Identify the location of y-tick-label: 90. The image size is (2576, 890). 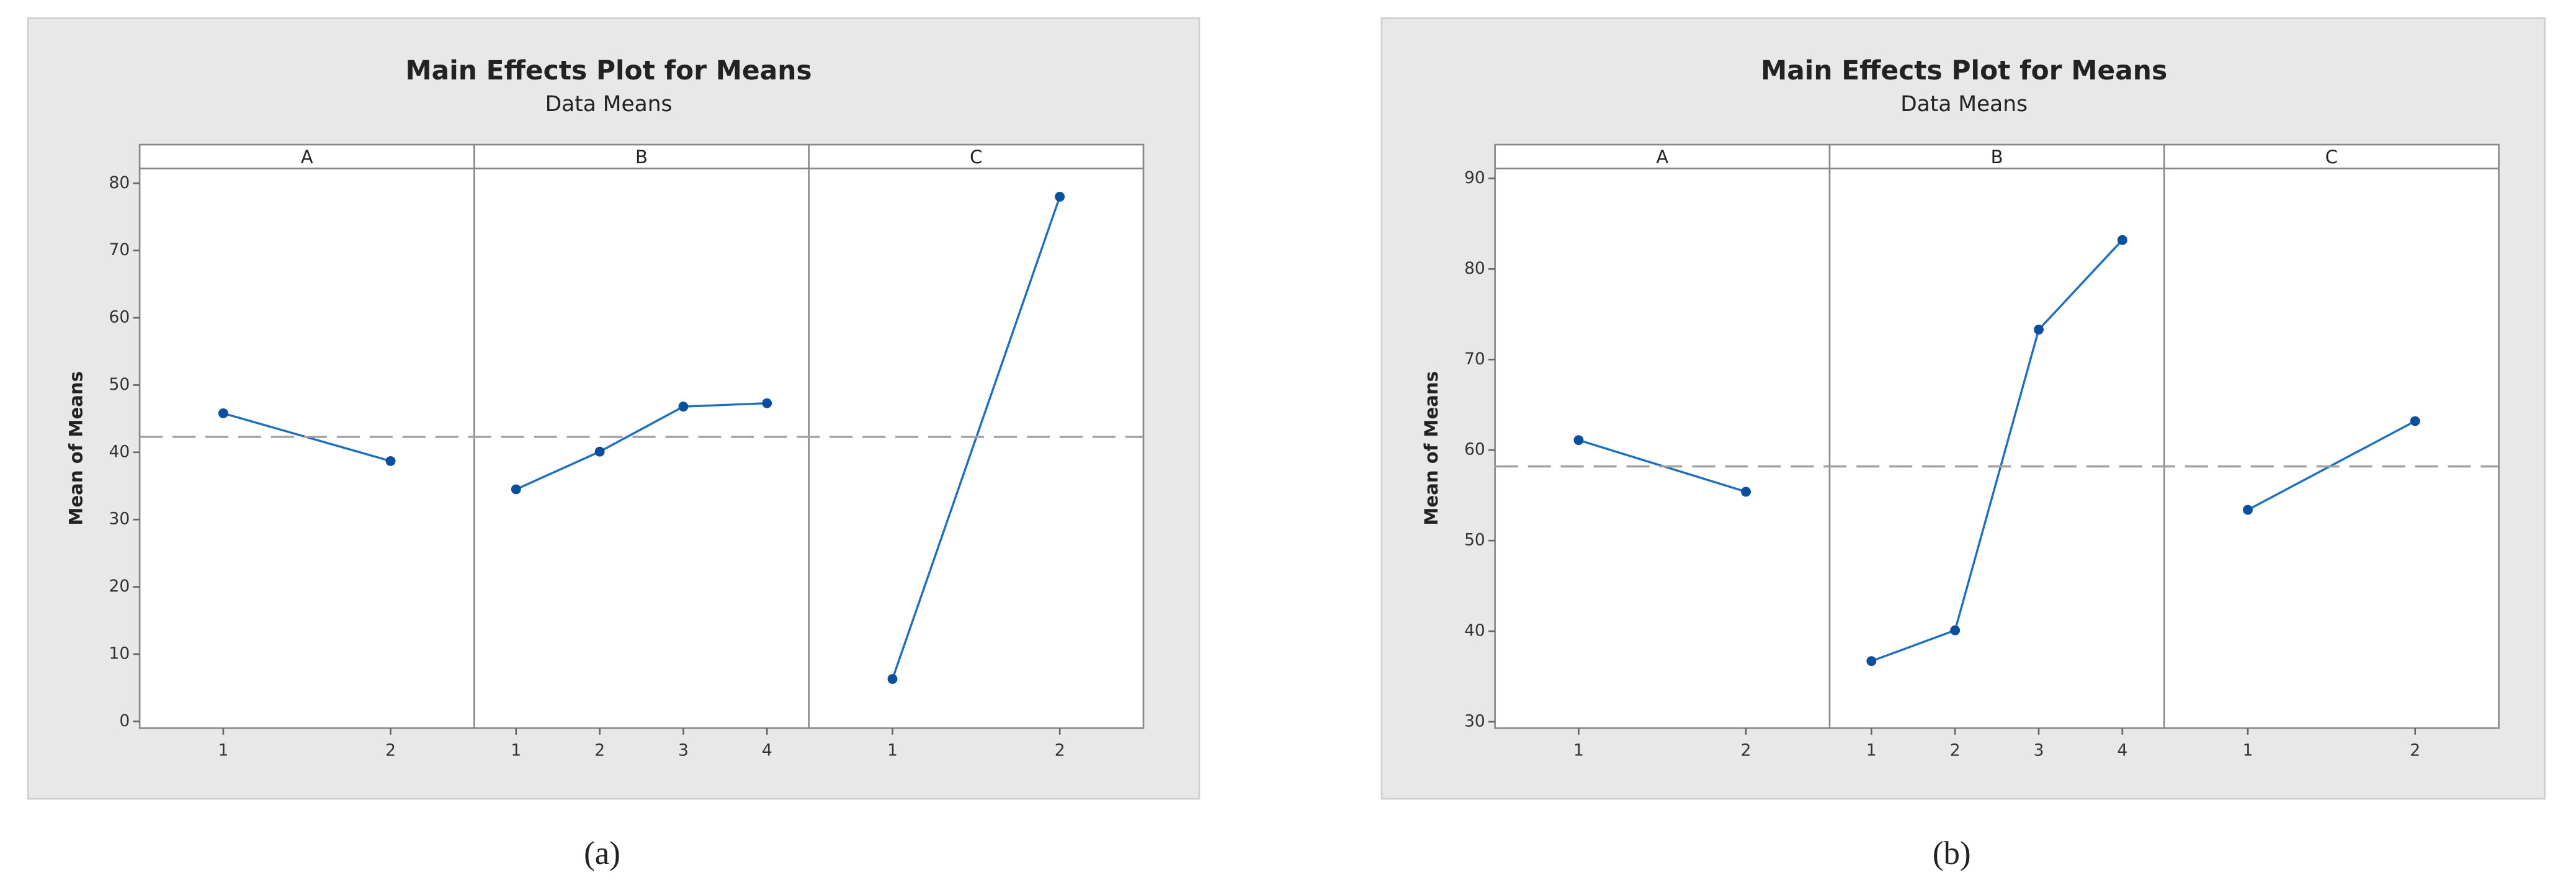
(1474, 177).